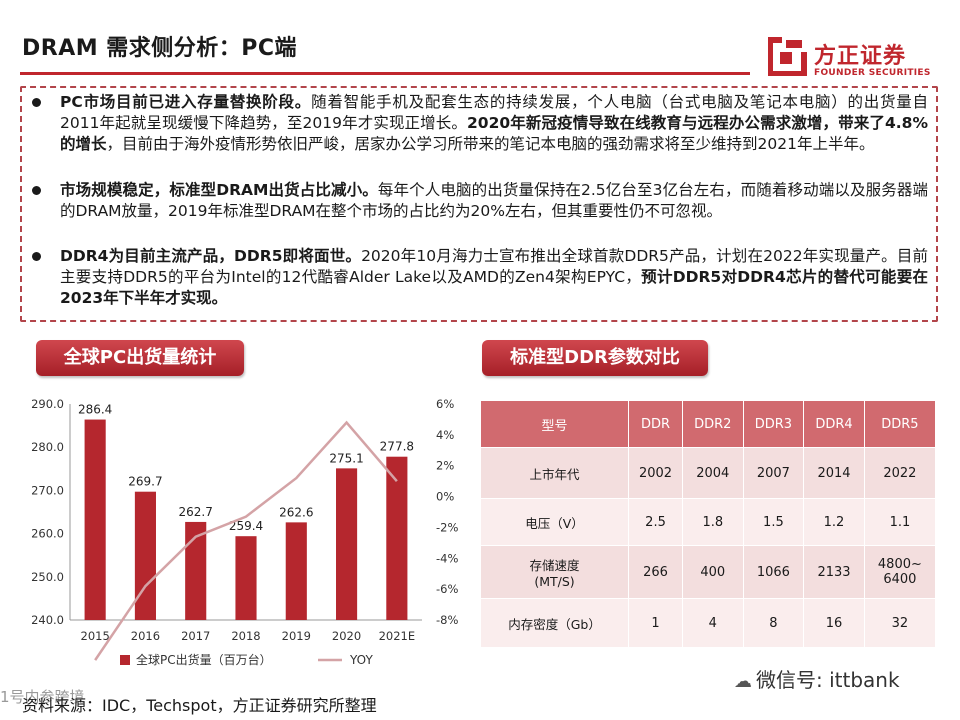 The image size is (960, 720). I want to click on table-cell: 存储速度 (MT/S), so click(554, 572).